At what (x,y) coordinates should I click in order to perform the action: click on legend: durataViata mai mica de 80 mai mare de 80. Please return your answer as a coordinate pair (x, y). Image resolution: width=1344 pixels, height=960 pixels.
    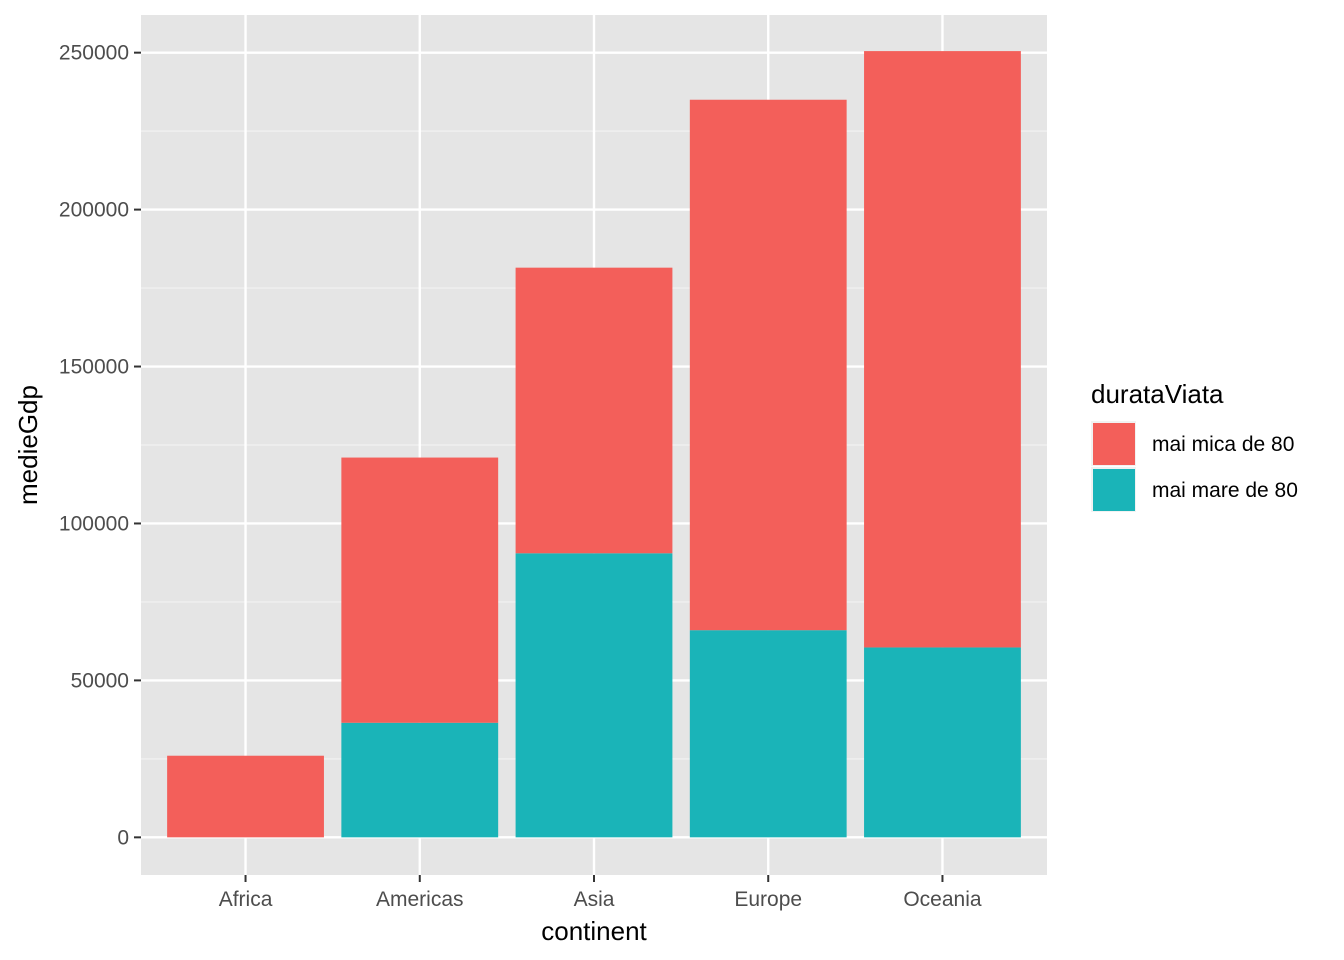
    Looking at the image, I should click on (1194, 445).